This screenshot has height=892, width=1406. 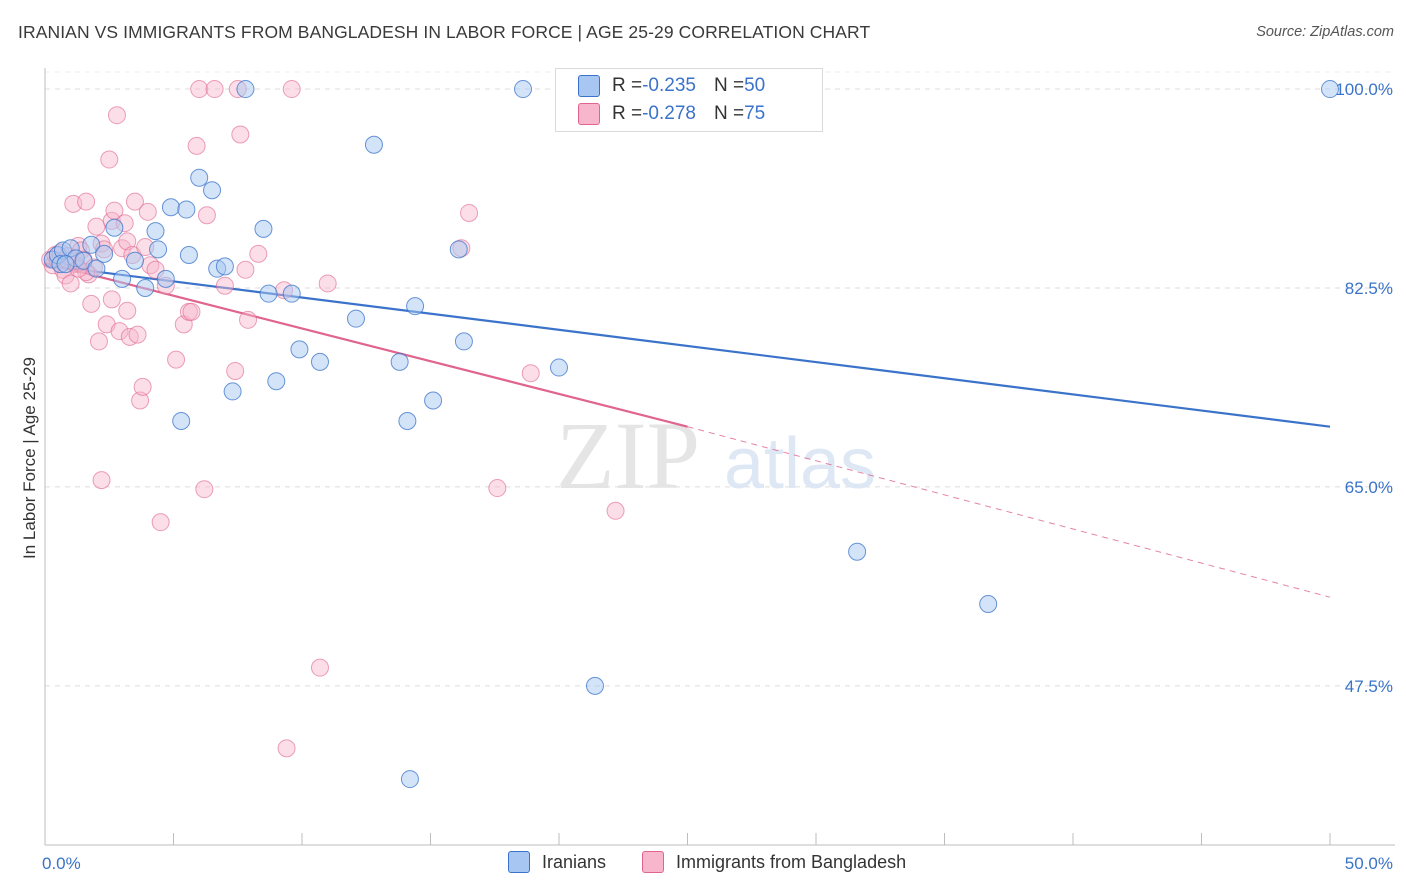 I want to click on watermark-atlas: atlas, so click(x=800, y=464).